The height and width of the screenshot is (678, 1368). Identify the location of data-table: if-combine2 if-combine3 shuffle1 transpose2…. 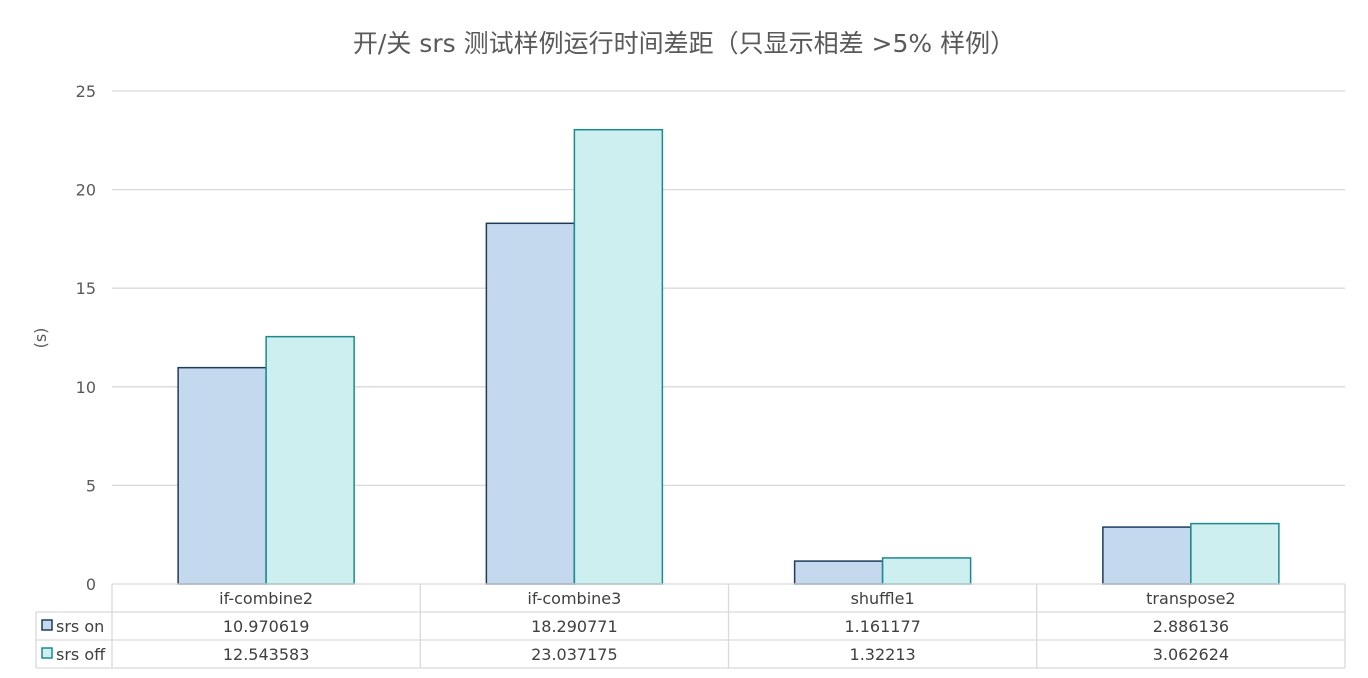
(690, 626).